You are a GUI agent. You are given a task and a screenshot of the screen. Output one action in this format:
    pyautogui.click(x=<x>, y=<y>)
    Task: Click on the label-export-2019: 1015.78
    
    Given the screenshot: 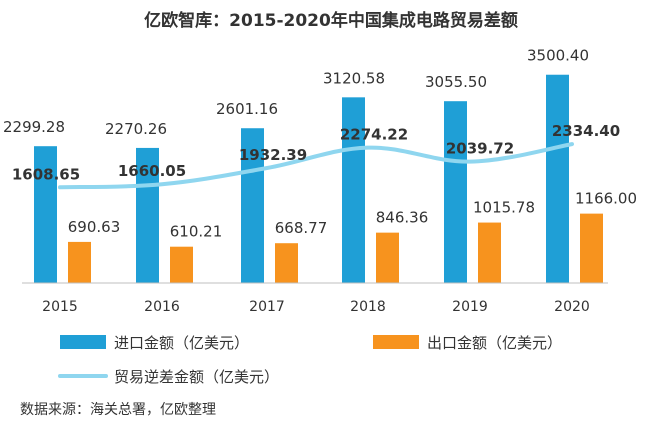 What is the action you would take?
    pyautogui.click(x=504, y=208)
    